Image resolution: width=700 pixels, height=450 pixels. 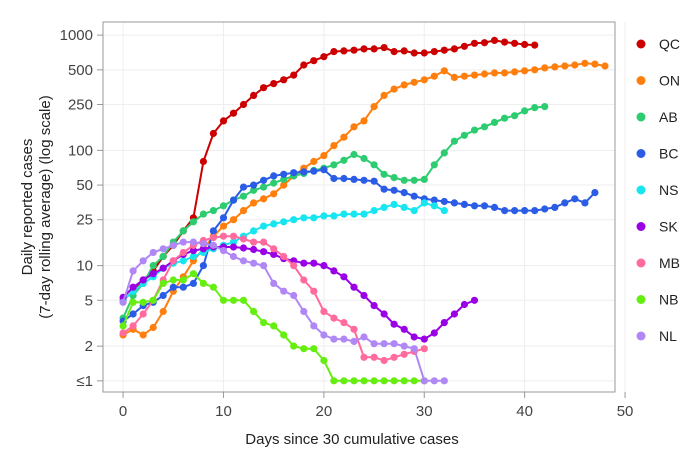 What do you see at coordinates (657, 227) in the screenshot?
I see `legend-item-sk: SK` at bounding box center [657, 227].